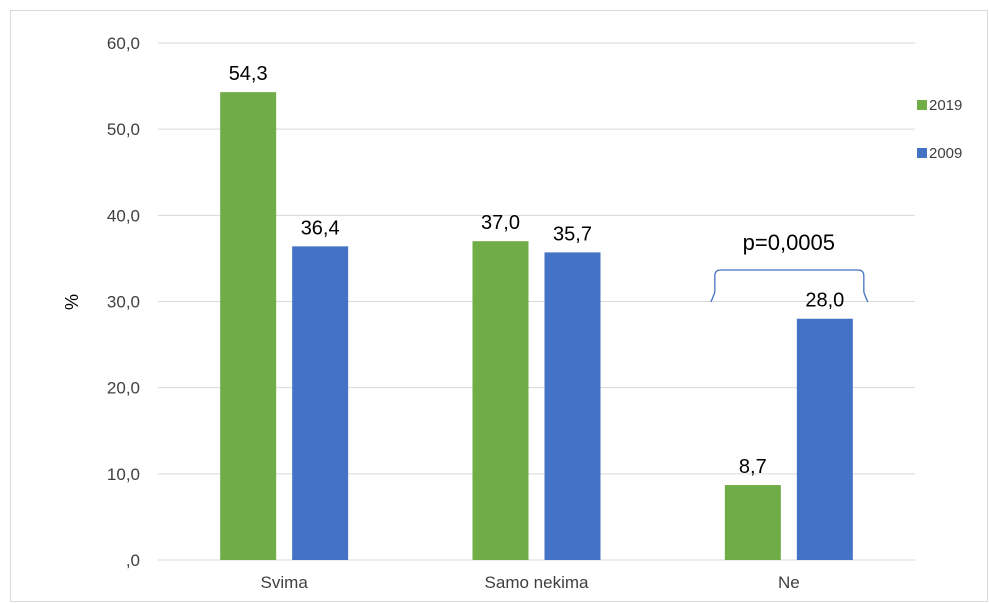 This screenshot has width=989, height=603. What do you see at coordinates (500, 223) in the screenshot?
I see `data-label: 37,0` at bounding box center [500, 223].